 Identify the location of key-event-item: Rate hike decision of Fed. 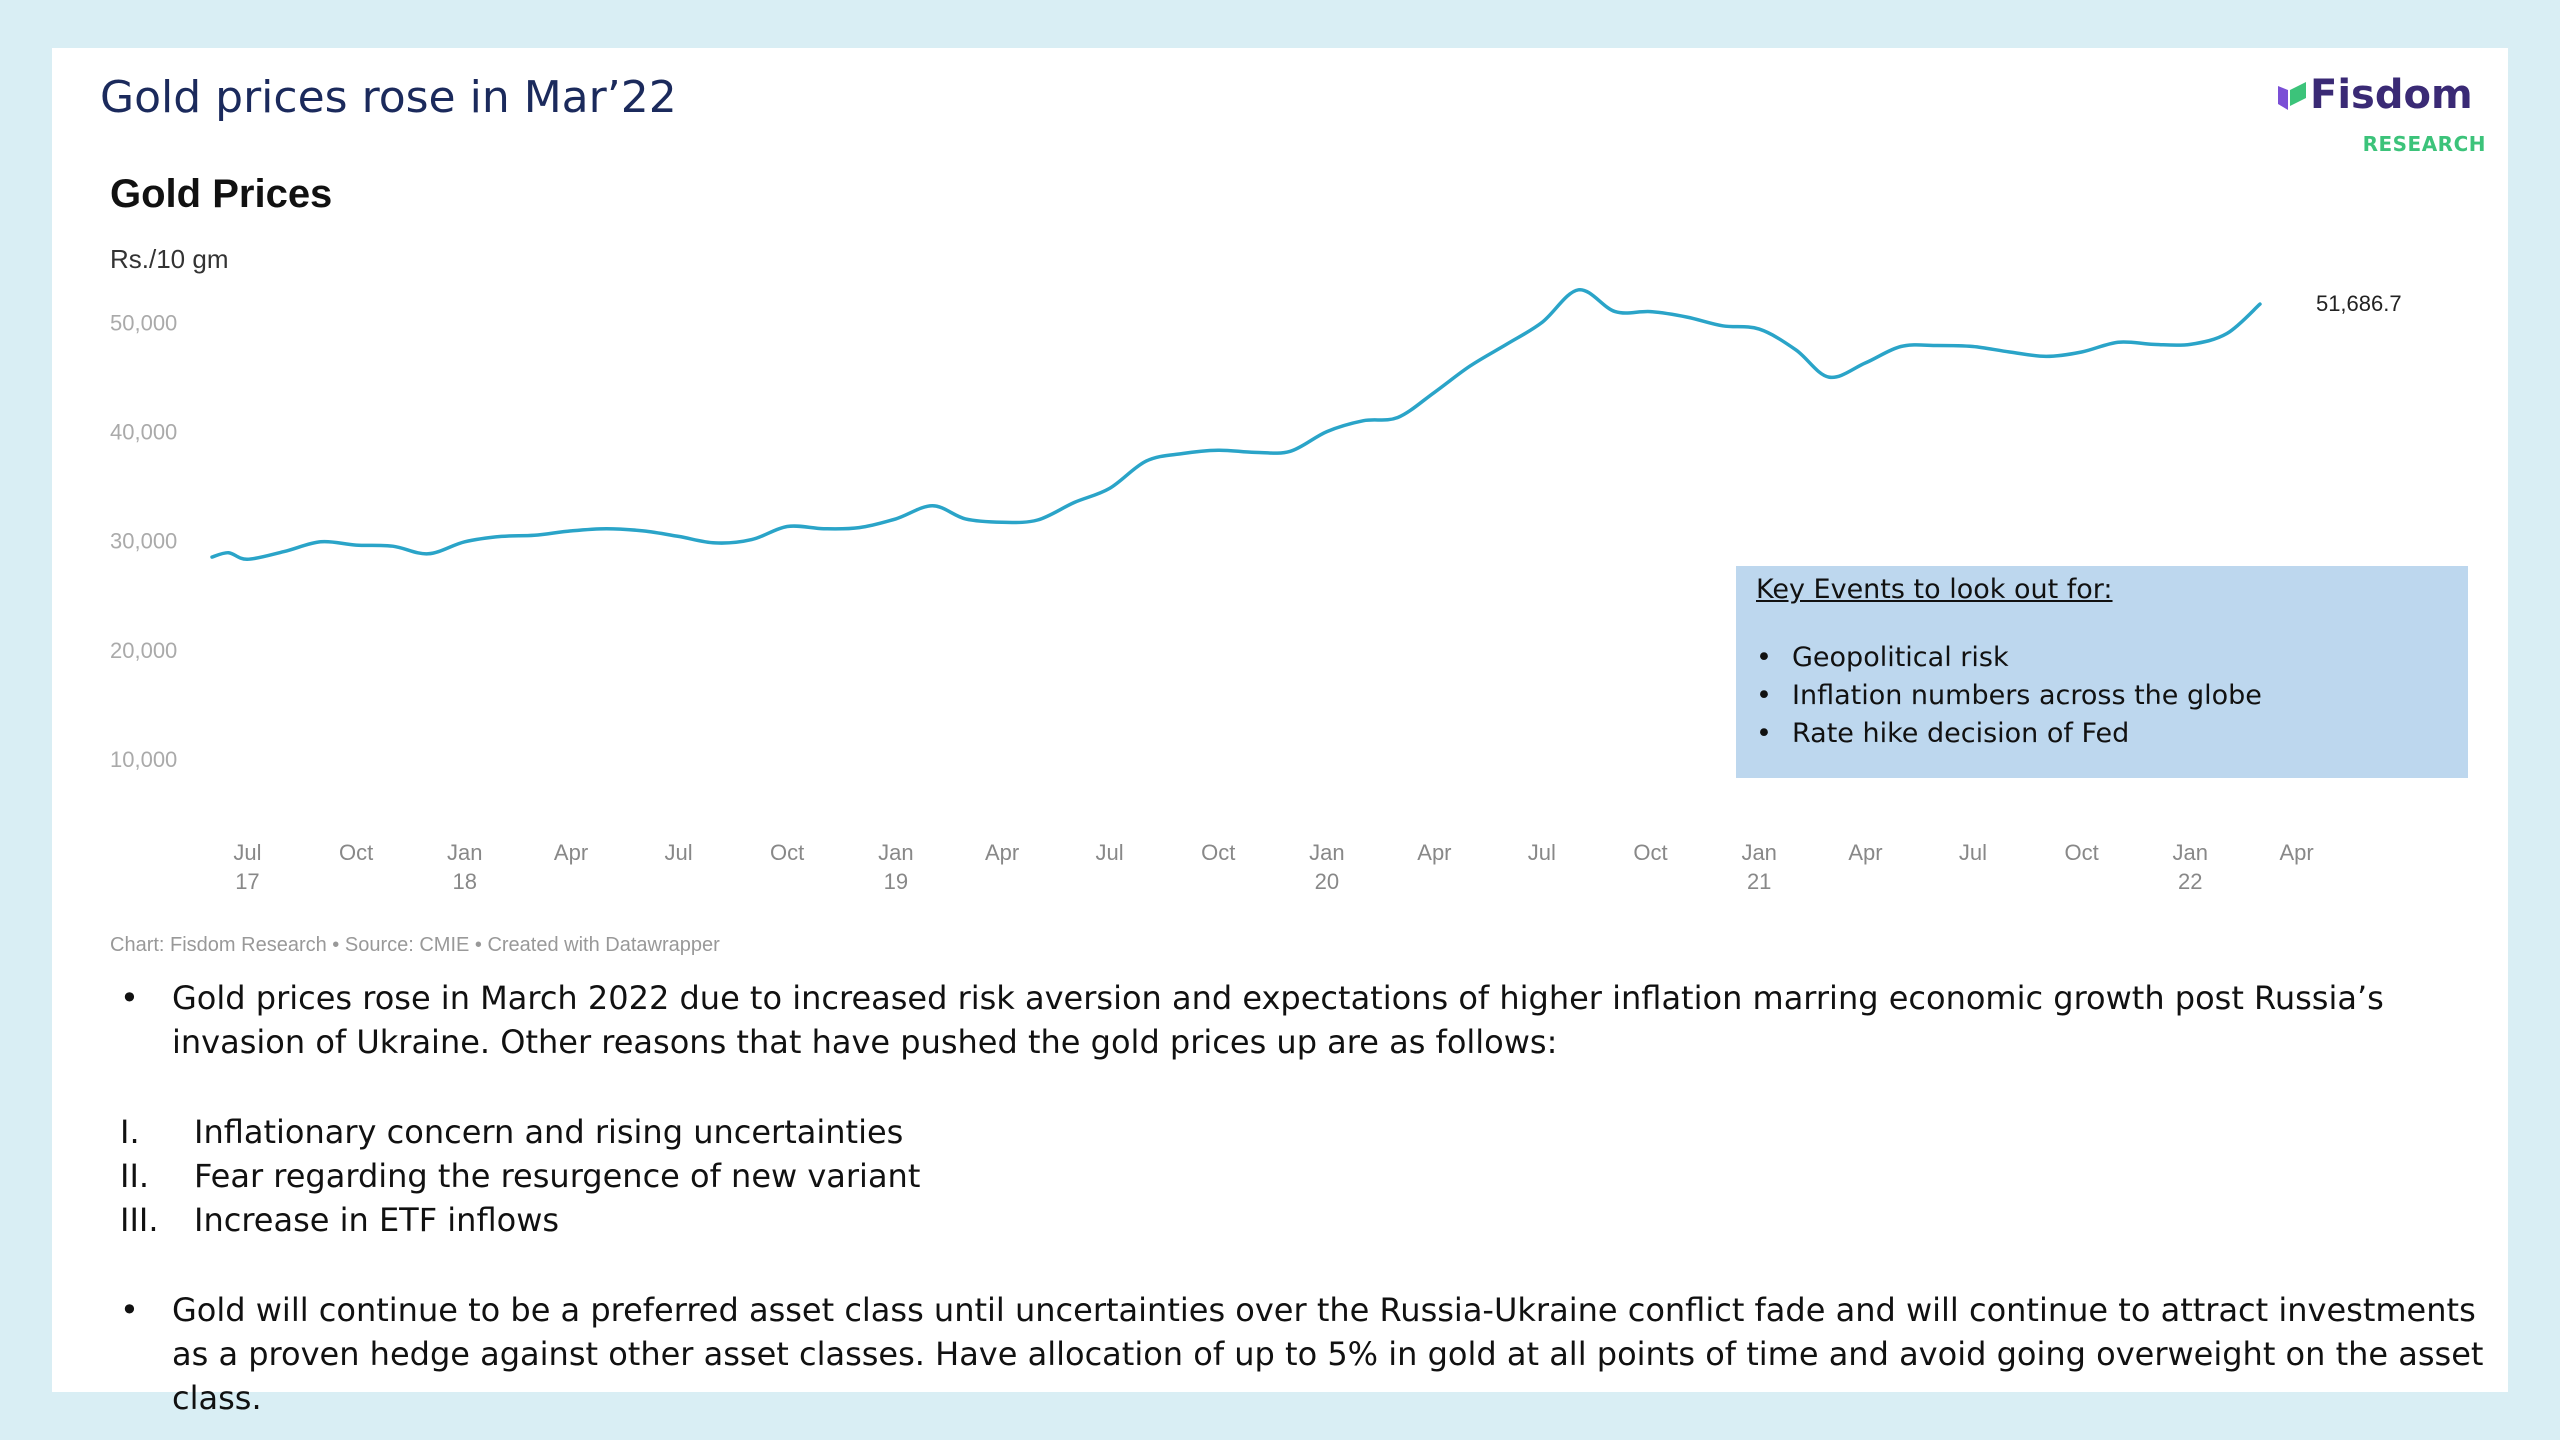
(2102, 734).